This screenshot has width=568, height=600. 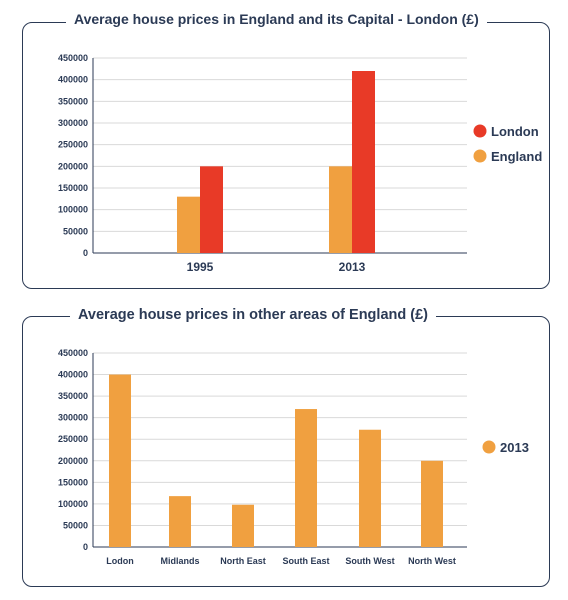 What do you see at coordinates (369, 561) in the screenshot?
I see `x-tick-label: South West` at bounding box center [369, 561].